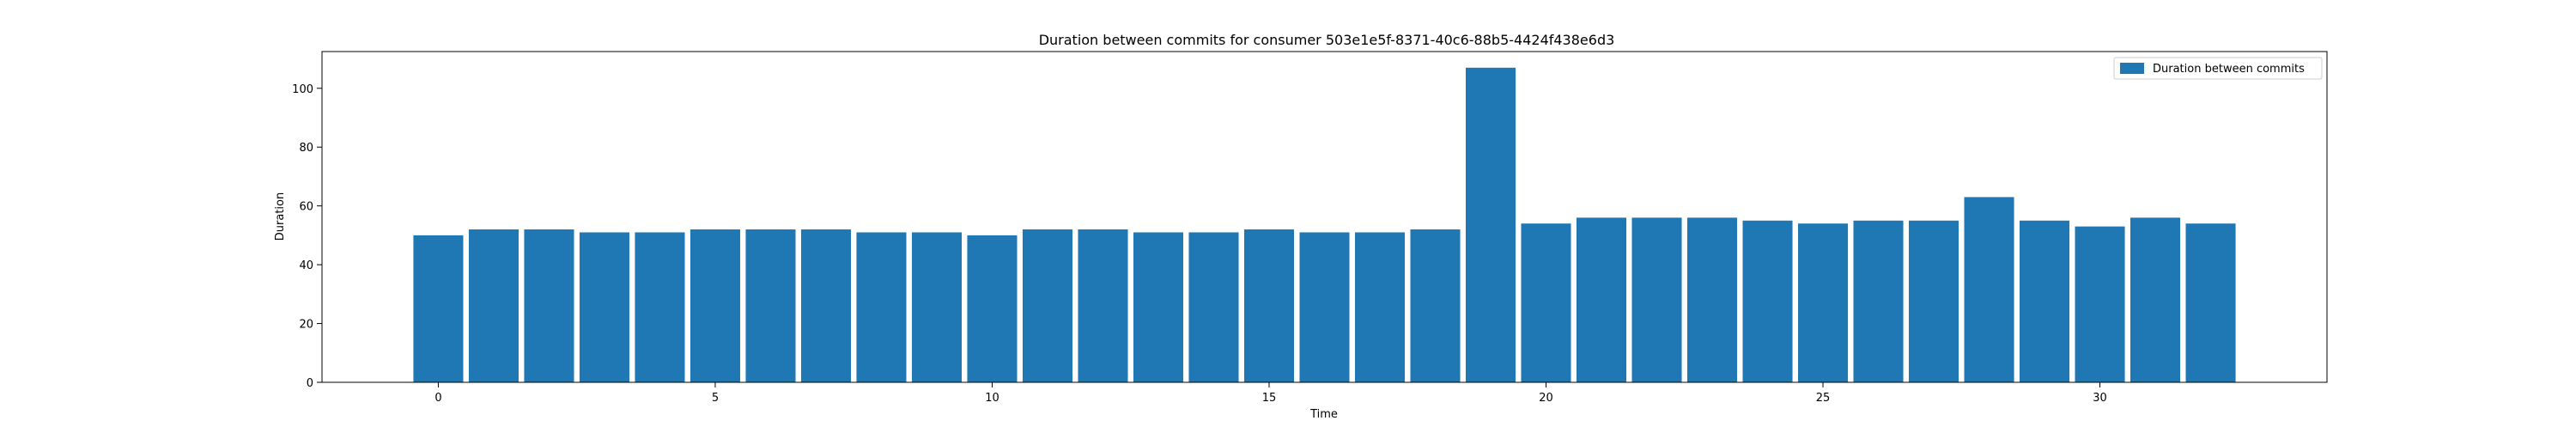 The height and width of the screenshot is (433, 2576). I want to click on y-tick-label: 60, so click(306, 207).